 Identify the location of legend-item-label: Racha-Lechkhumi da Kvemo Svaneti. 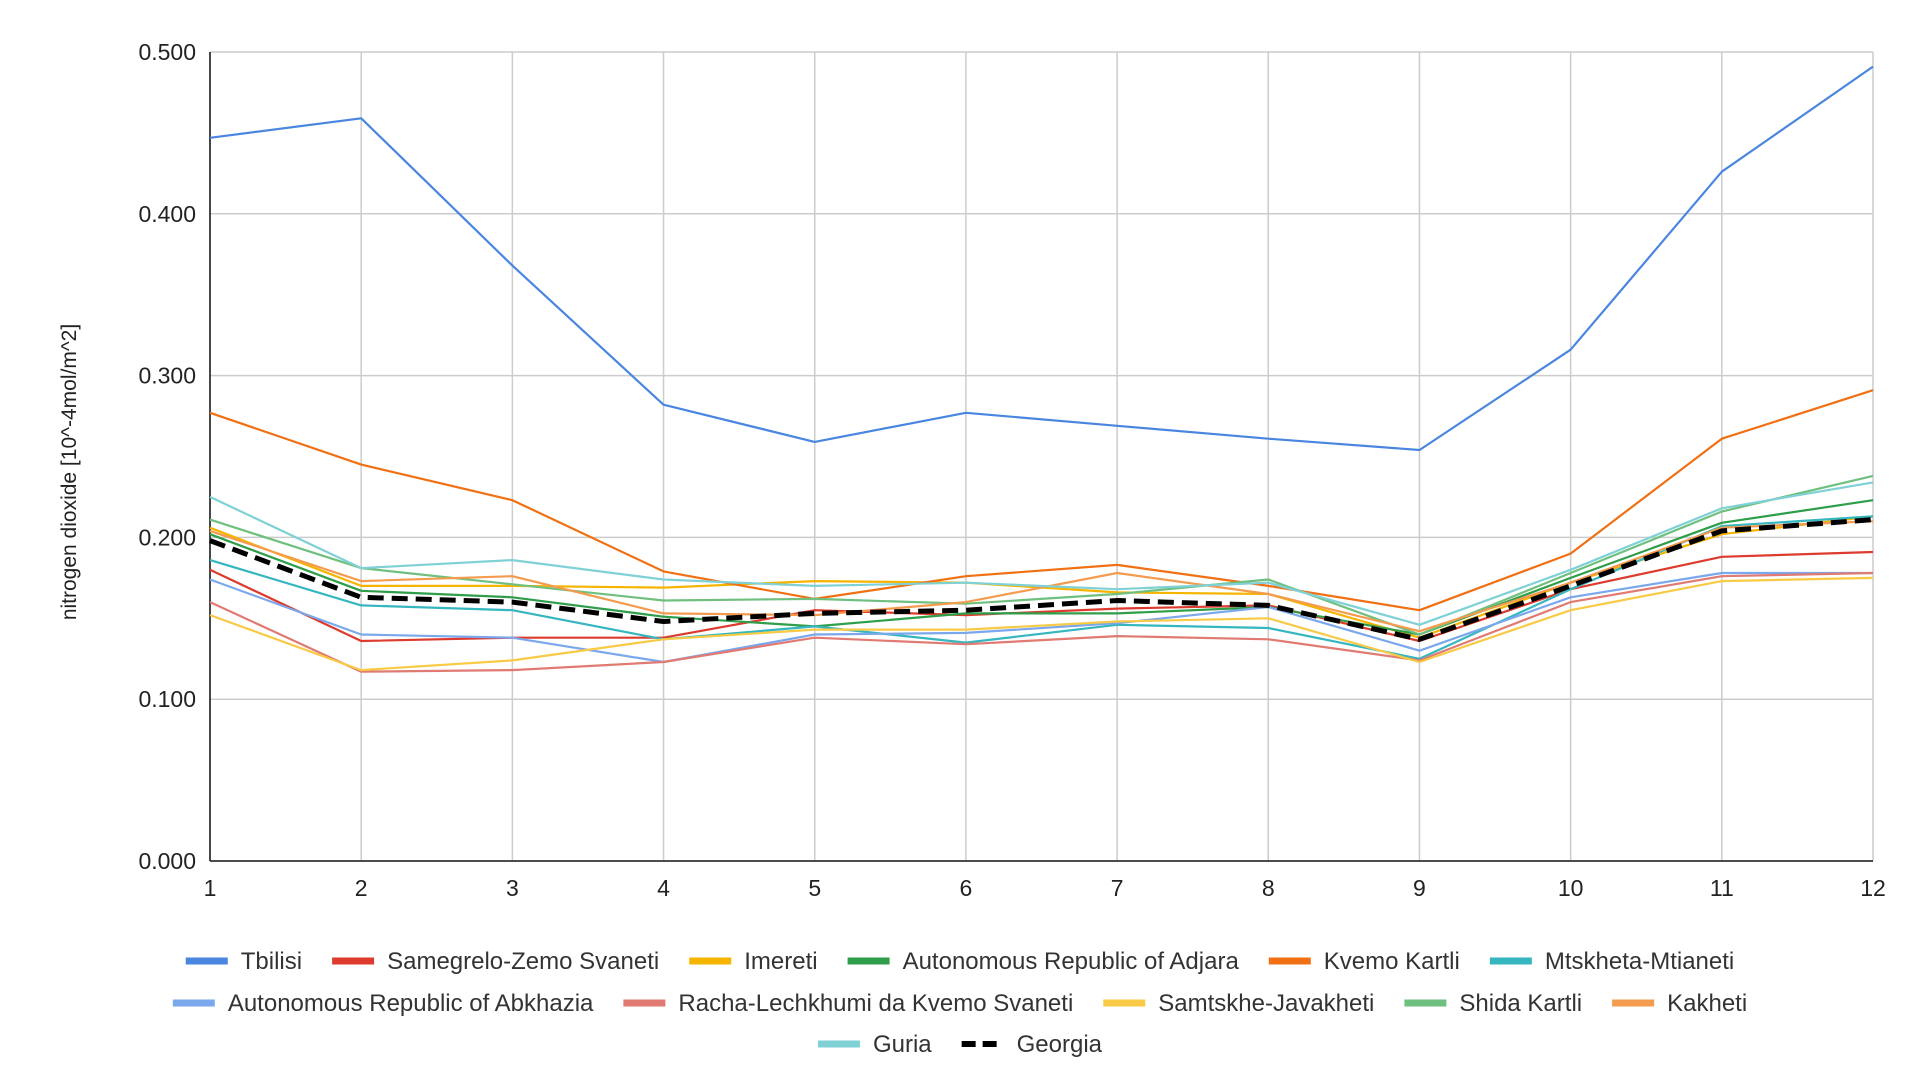
(875, 1003).